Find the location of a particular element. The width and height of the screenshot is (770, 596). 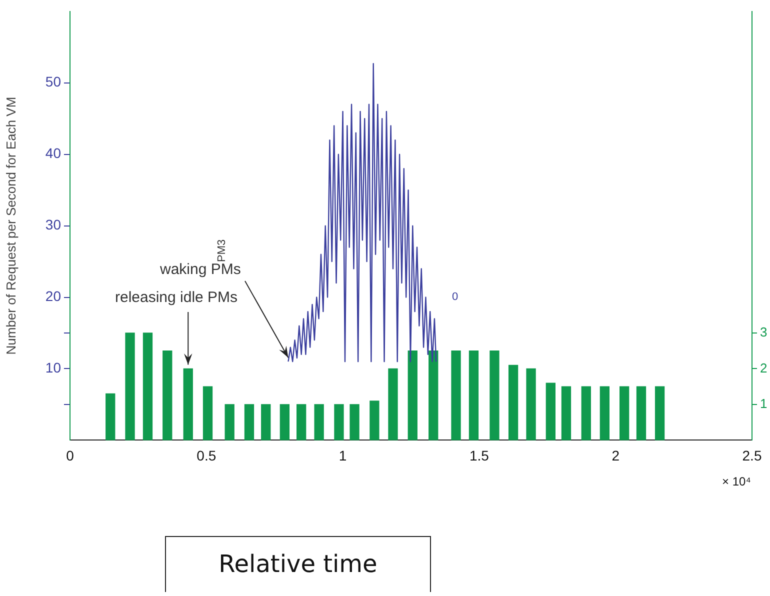

y-tick-label: 30 is located at coordinates (53, 224).